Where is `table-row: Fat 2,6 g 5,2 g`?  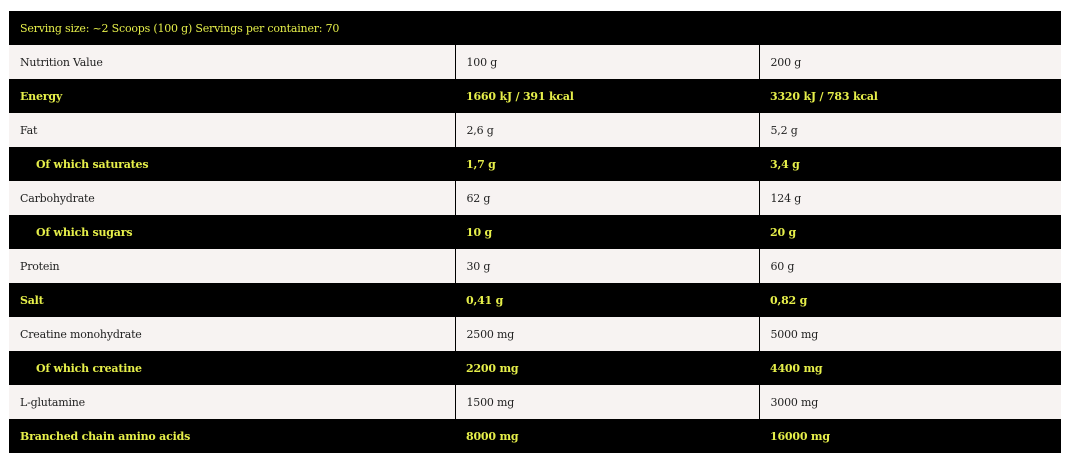
table-row: Fat 2,6 g 5,2 g is located at coordinates (535, 130).